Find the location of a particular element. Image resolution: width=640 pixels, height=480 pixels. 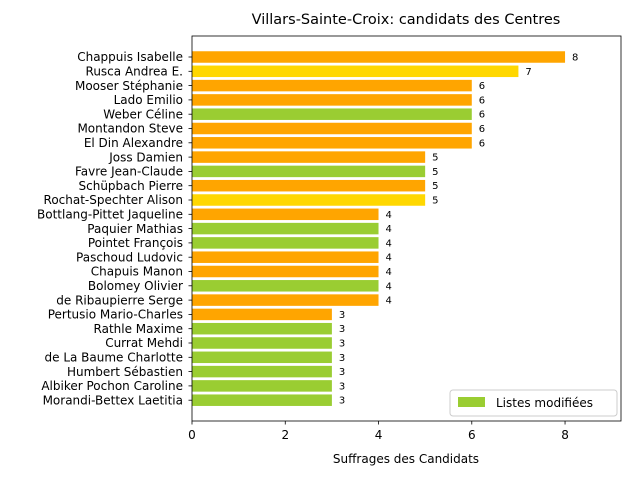

y-tick-label: Paquier Mathias is located at coordinates (135, 229).